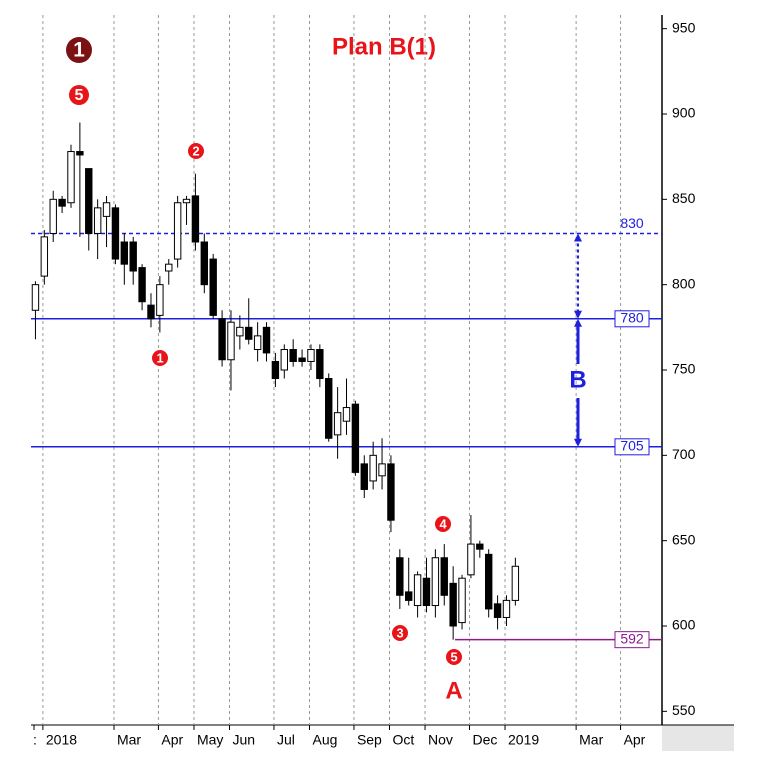  Describe the element at coordinates (35, 740) in the screenshot. I see `x-tick-label: :` at that location.